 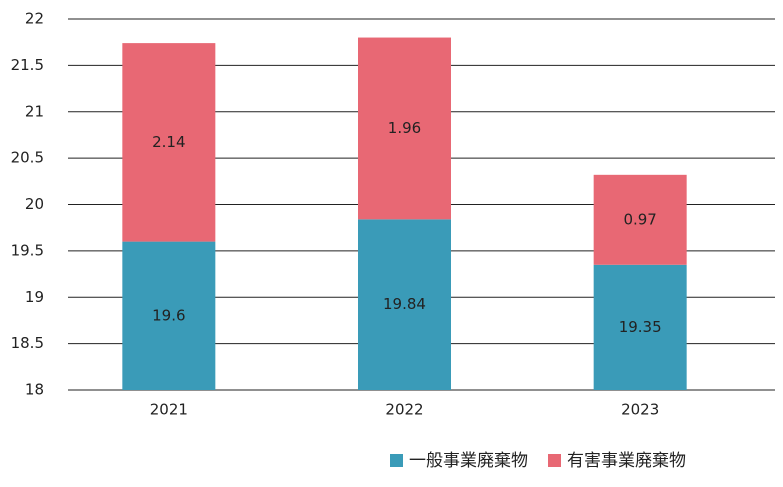 What do you see at coordinates (27, 65) in the screenshot?
I see `y-tick-label: 21.5` at bounding box center [27, 65].